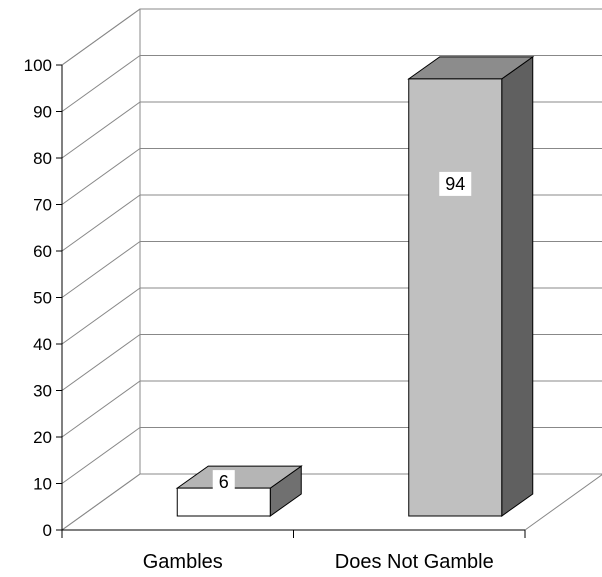 This screenshot has height=577, width=602. Describe the element at coordinates (38, 65) in the screenshot. I see `y-tick-label: 100` at that location.